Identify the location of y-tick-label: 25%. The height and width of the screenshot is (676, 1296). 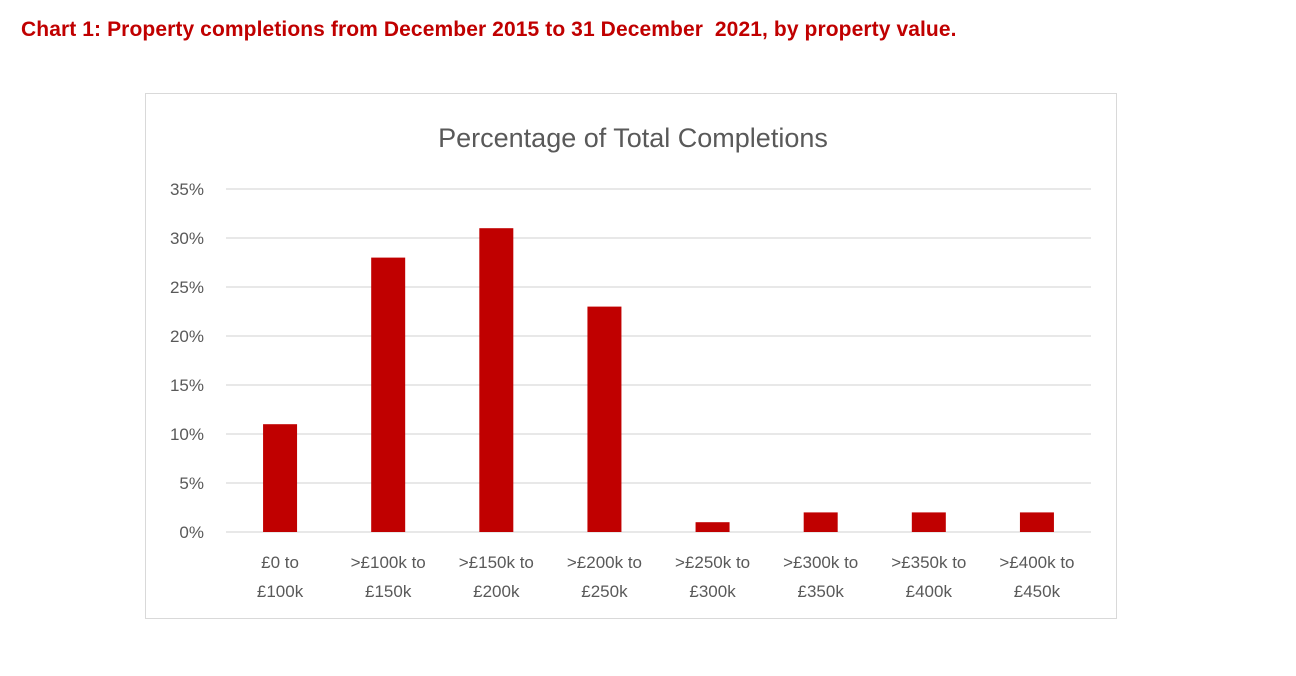
(187, 287).